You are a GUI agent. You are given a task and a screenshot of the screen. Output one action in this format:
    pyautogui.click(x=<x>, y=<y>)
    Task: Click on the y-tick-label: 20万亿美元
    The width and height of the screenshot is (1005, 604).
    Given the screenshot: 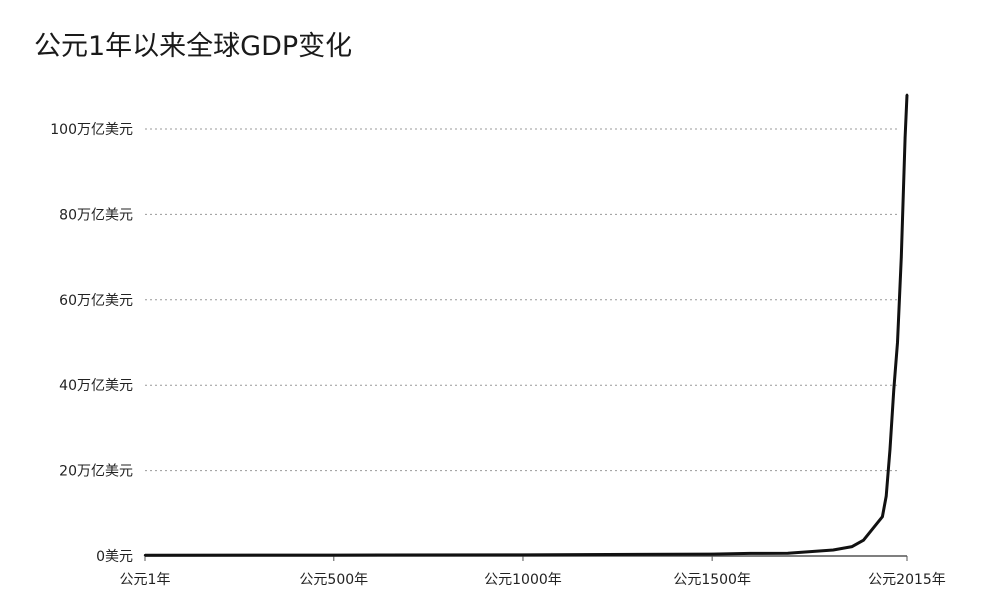 What is the action you would take?
    pyautogui.click(x=96, y=472)
    